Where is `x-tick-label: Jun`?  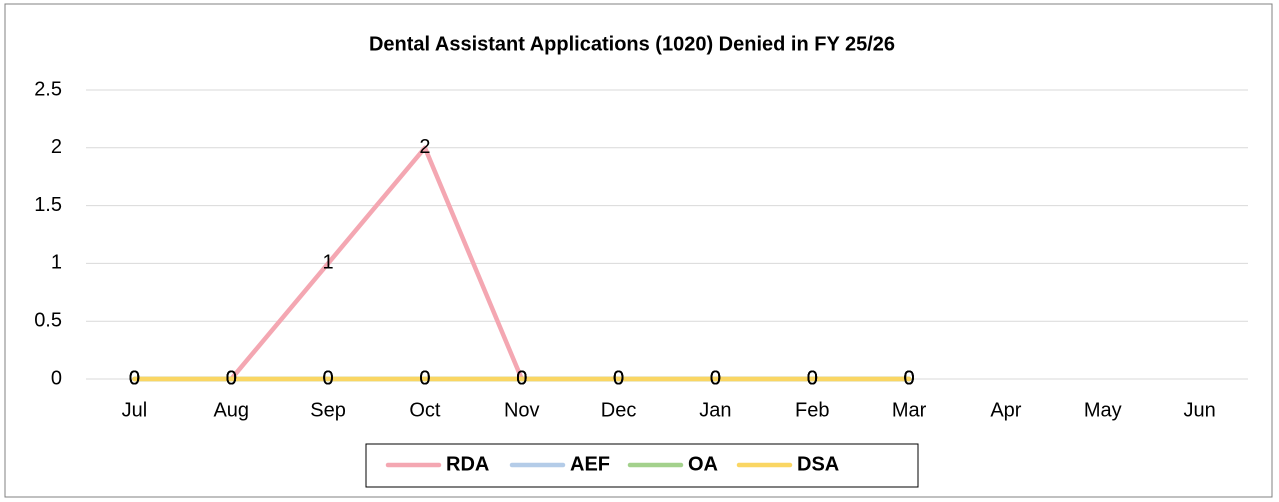
x-tick-label: Jun is located at coordinates (1199, 410).